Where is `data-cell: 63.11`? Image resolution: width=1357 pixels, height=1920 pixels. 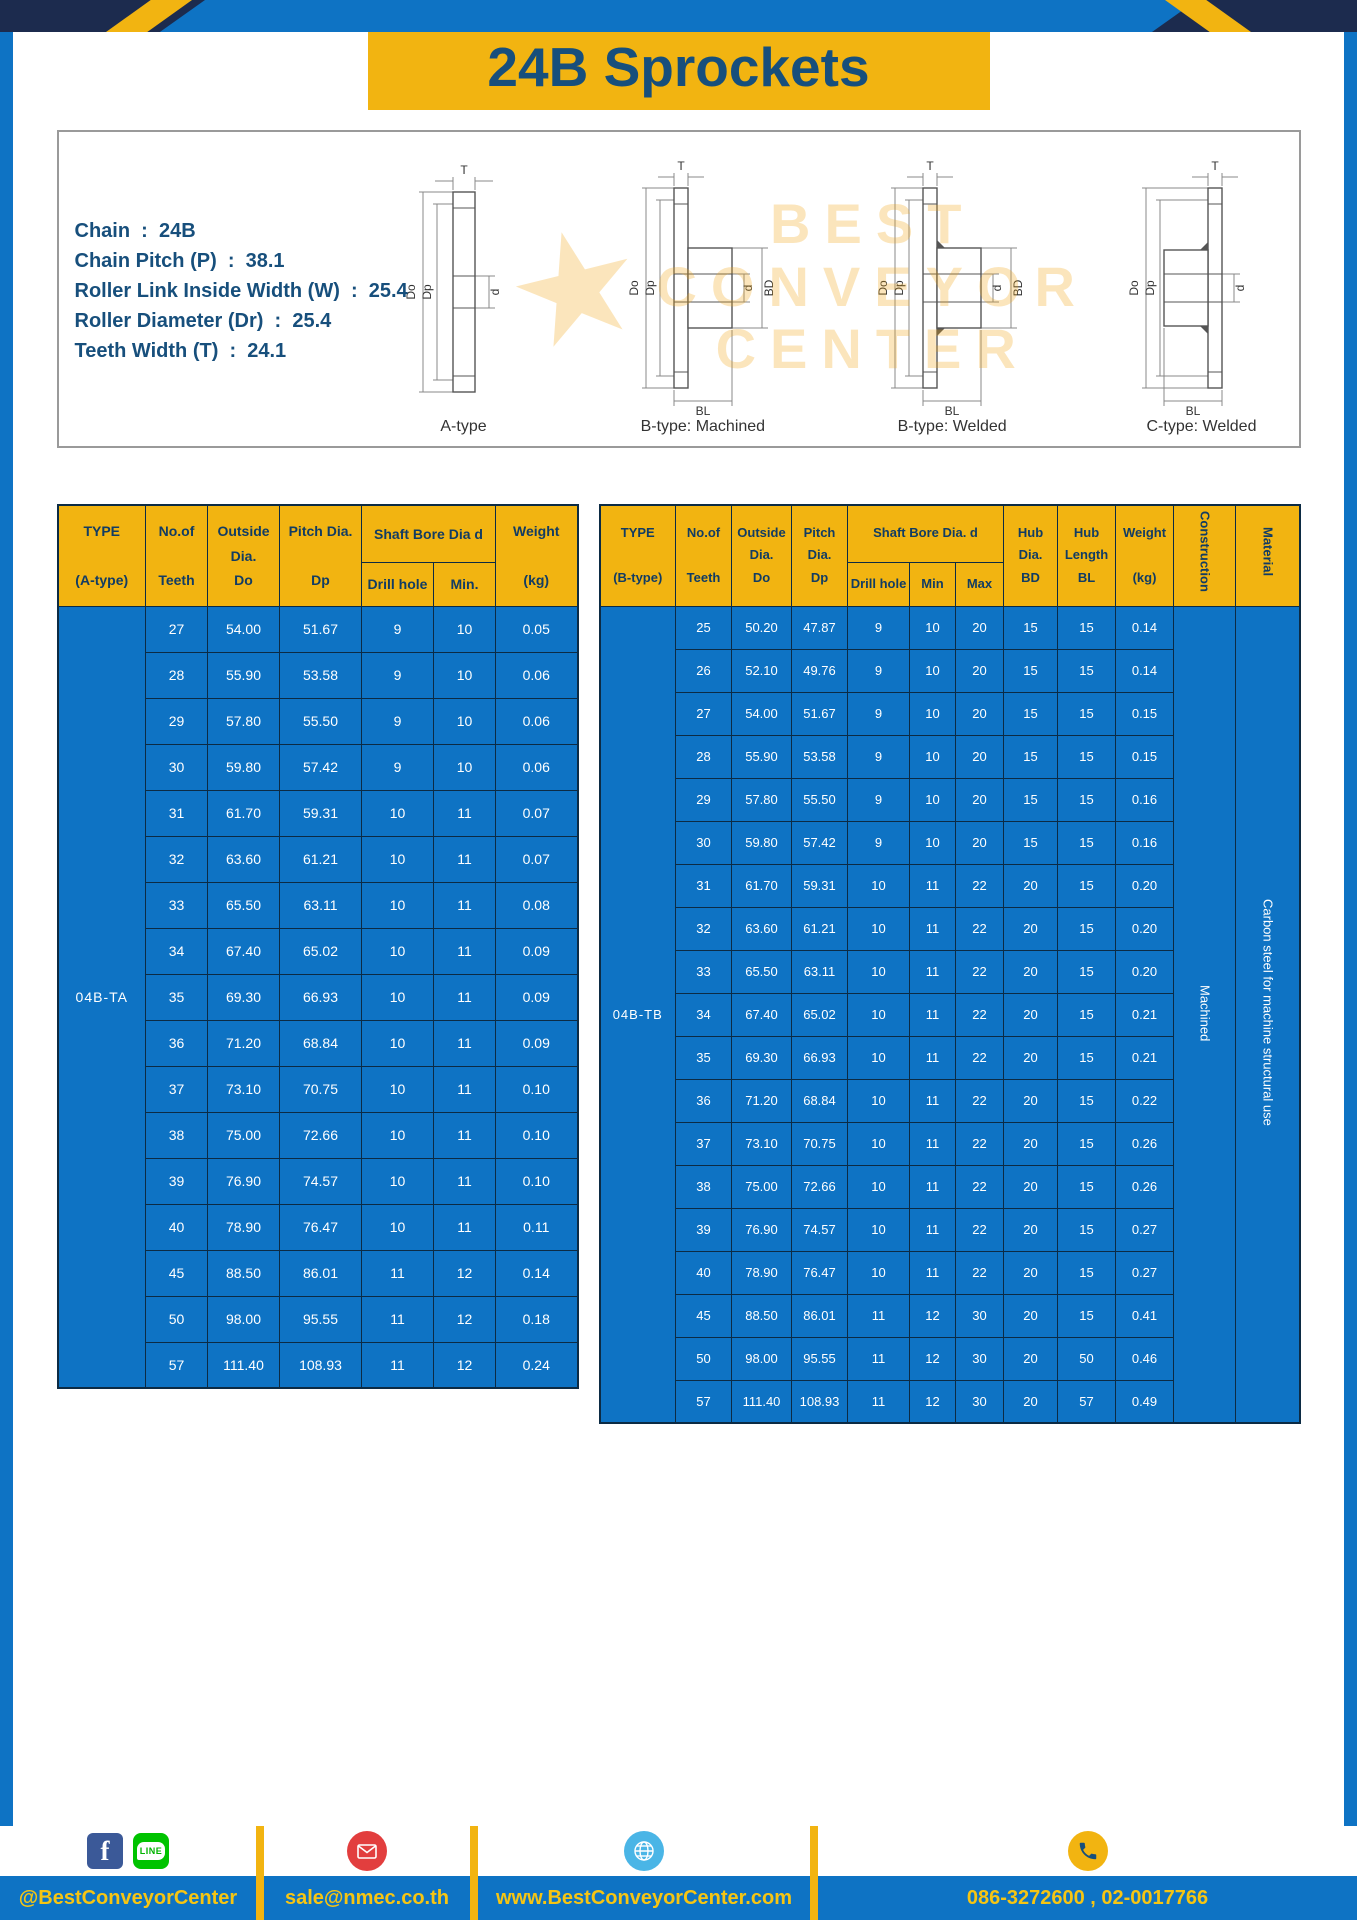
data-cell: 63.11 is located at coordinates (819, 971).